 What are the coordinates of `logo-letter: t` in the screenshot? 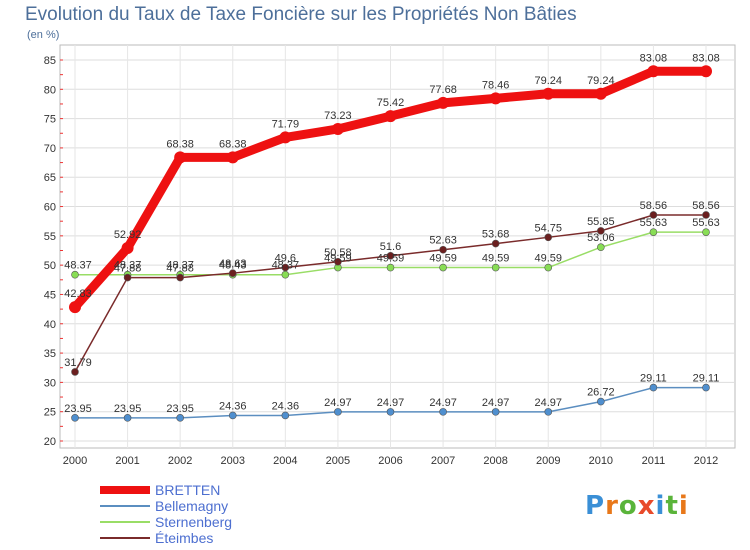 It's located at (672, 506).